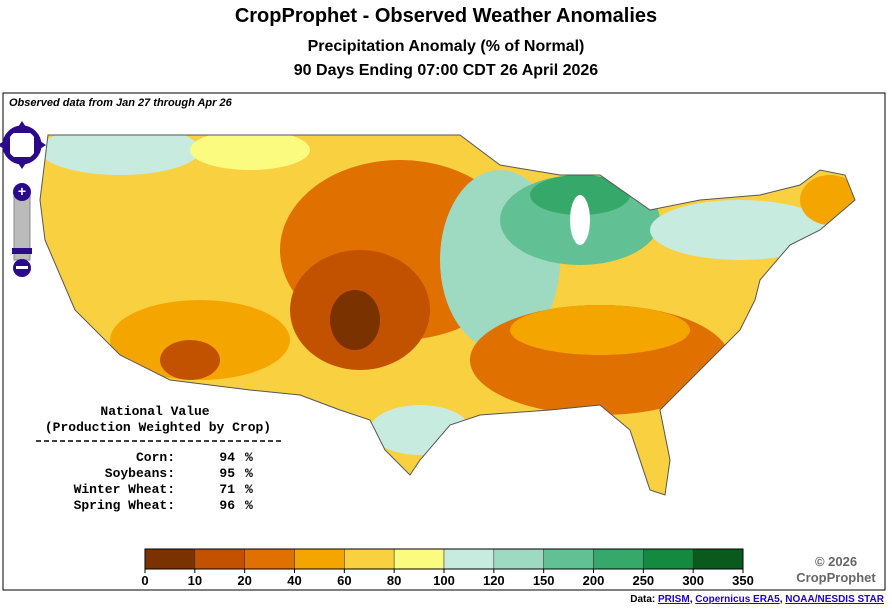 This screenshot has width=892, height=610. What do you see at coordinates (154, 411) in the screenshot?
I see `national-title: National Value` at bounding box center [154, 411].